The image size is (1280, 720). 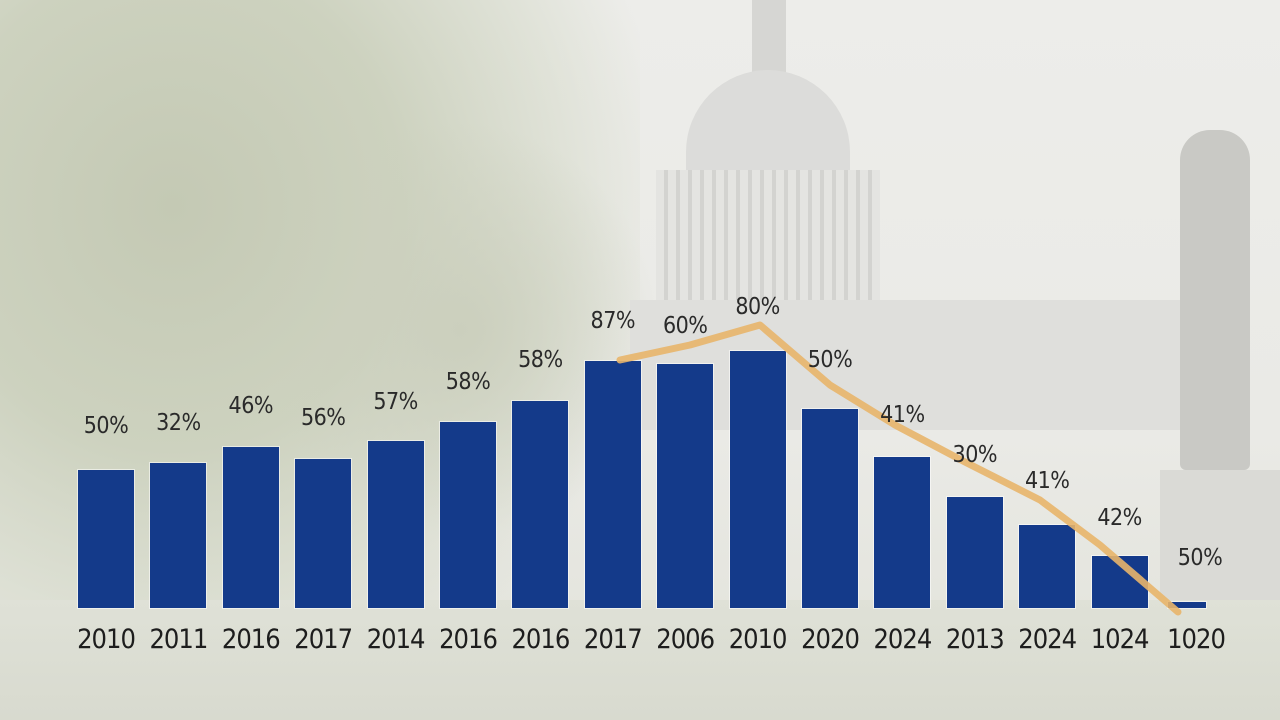 I want to click on data-label: 80%, so click(x=757, y=307).